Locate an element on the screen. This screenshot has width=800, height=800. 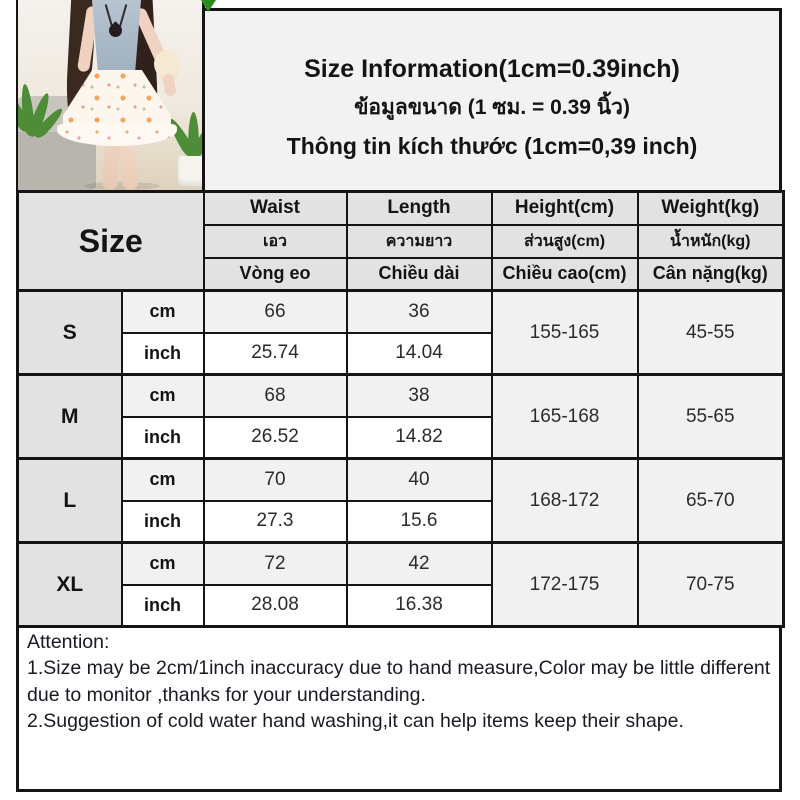
cell-xl-waist-cm: 72 is located at coordinates (275, 563).